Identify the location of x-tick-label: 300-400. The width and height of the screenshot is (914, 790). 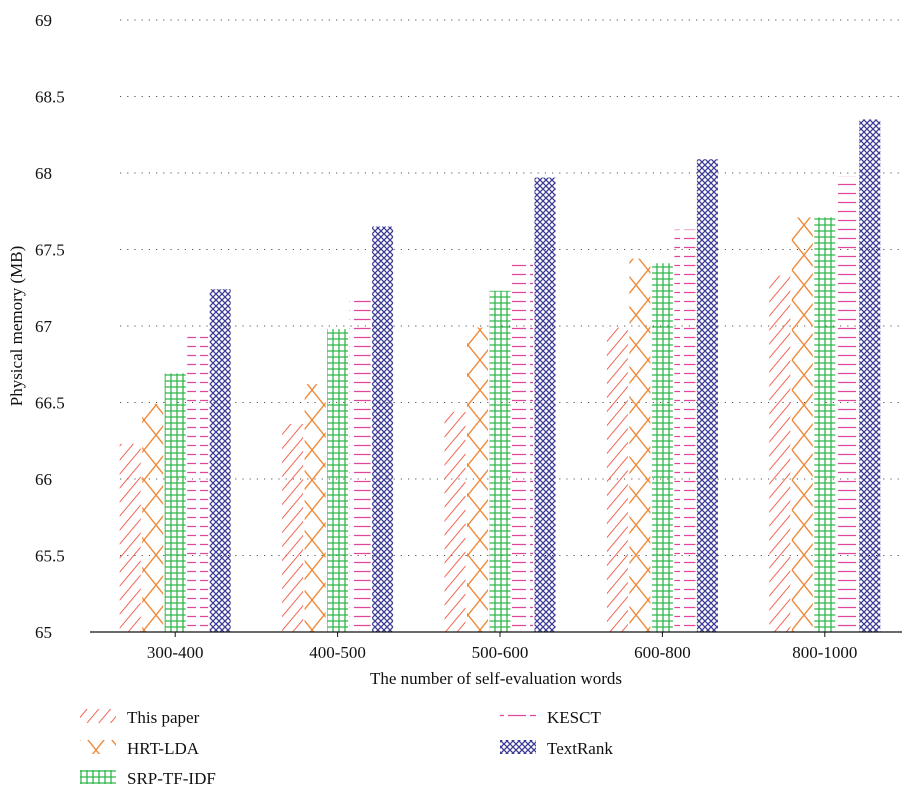
(175, 652).